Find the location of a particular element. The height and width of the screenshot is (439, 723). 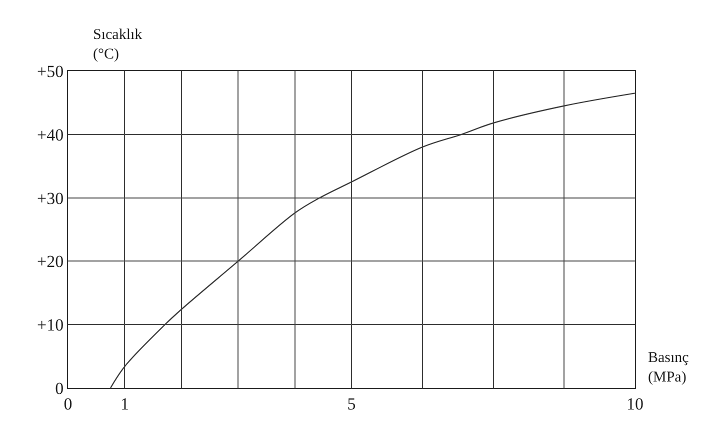

y-axis-title: Sıcaklık (°C) is located at coordinates (118, 44).